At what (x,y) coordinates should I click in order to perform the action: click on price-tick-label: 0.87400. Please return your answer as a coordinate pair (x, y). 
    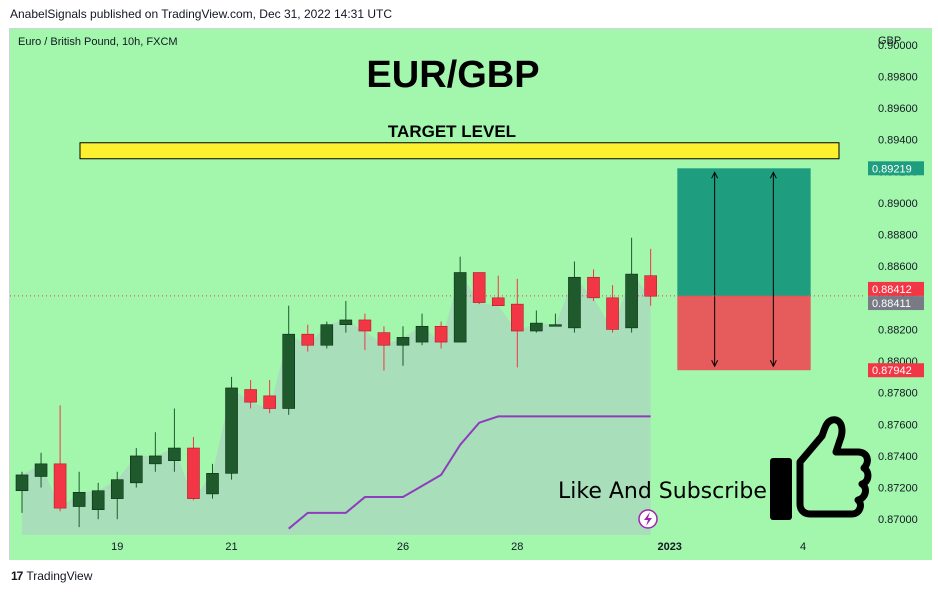
    Looking at the image, I should click on (898, 457).